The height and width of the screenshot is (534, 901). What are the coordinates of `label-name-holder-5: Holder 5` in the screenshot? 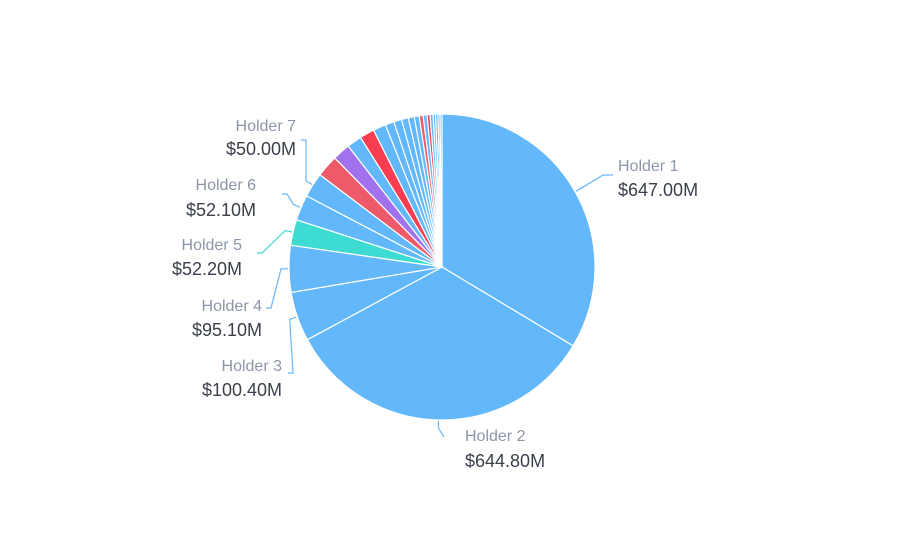 It's located at (212, 245).